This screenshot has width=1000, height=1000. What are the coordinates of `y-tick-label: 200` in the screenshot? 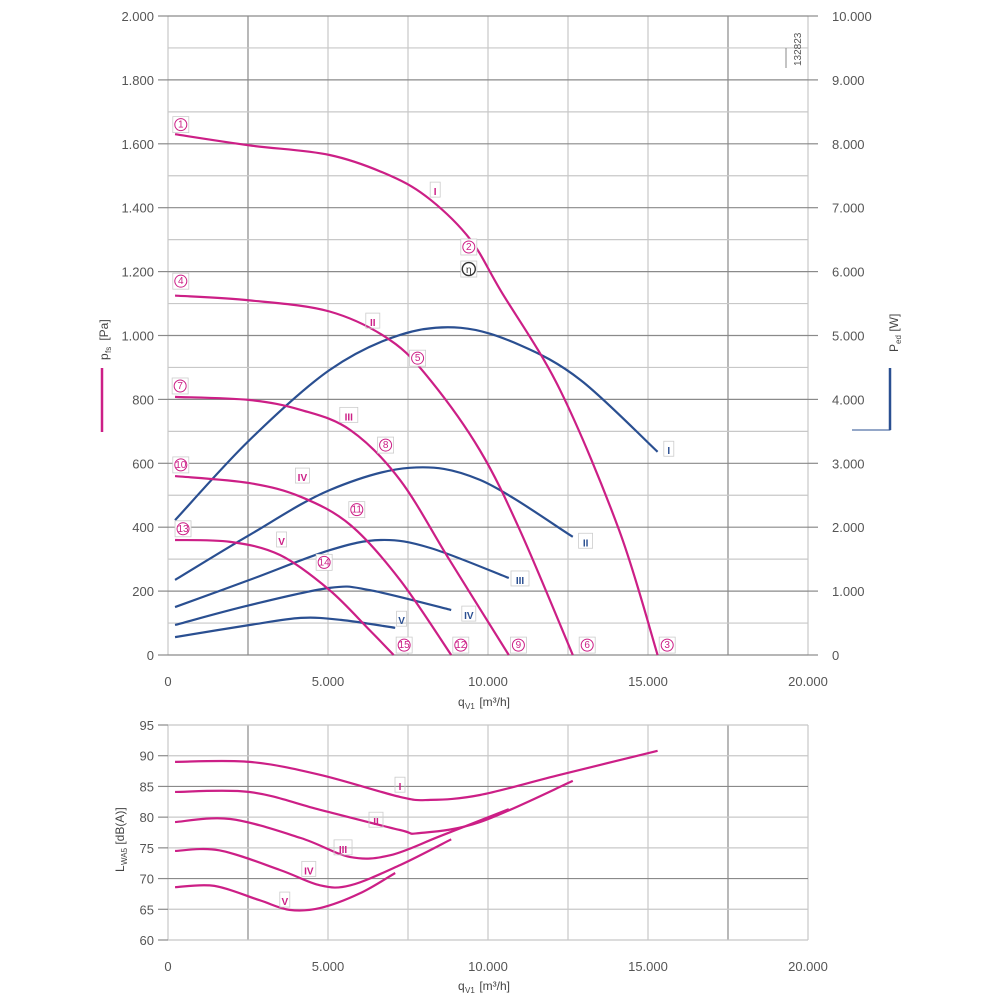 It's located at (143, 591).